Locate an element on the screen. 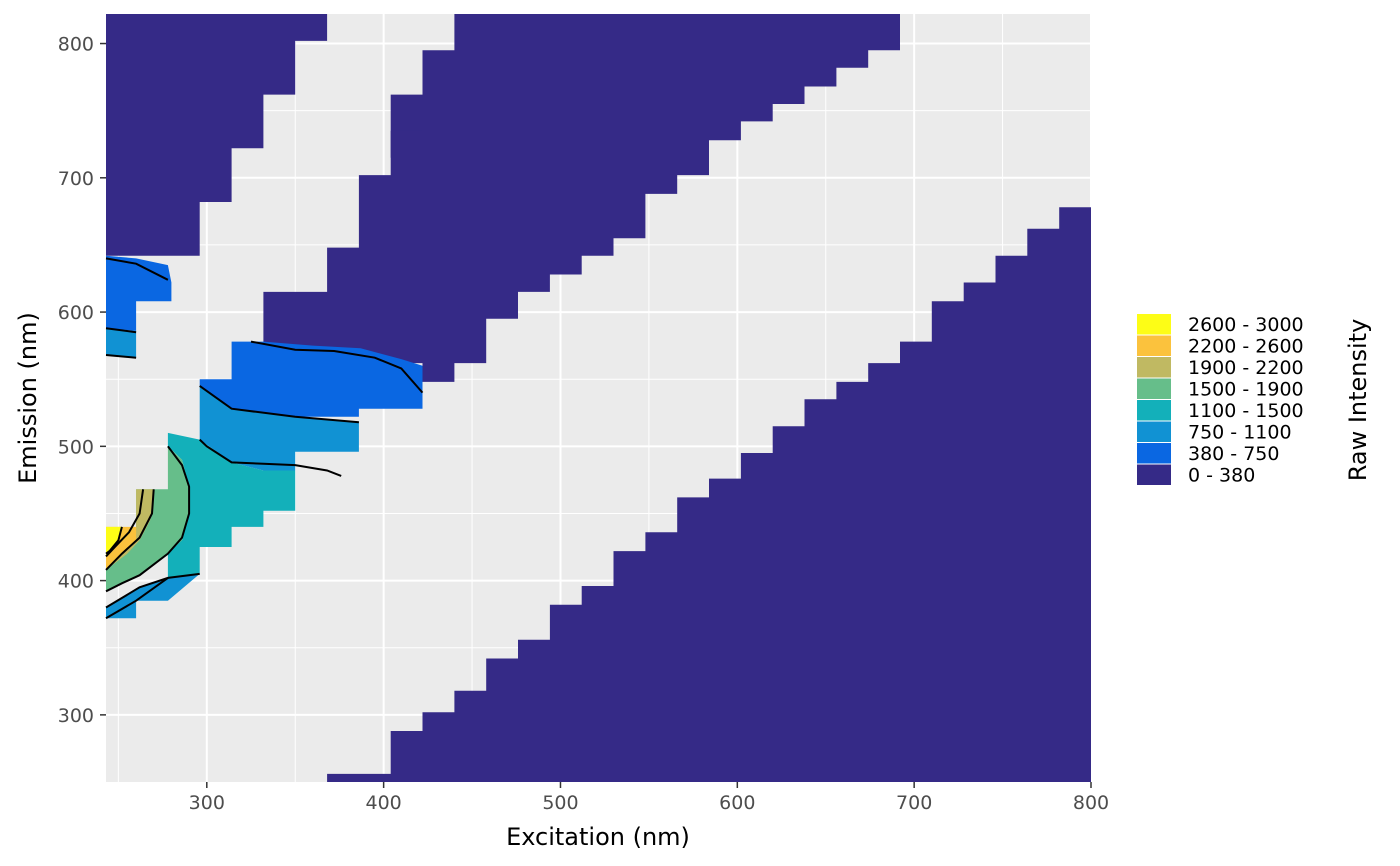 The height and width of the screenshot is (866, 1400). legend-label: 2200 - 2600 is located at coordinates (1246, 347).